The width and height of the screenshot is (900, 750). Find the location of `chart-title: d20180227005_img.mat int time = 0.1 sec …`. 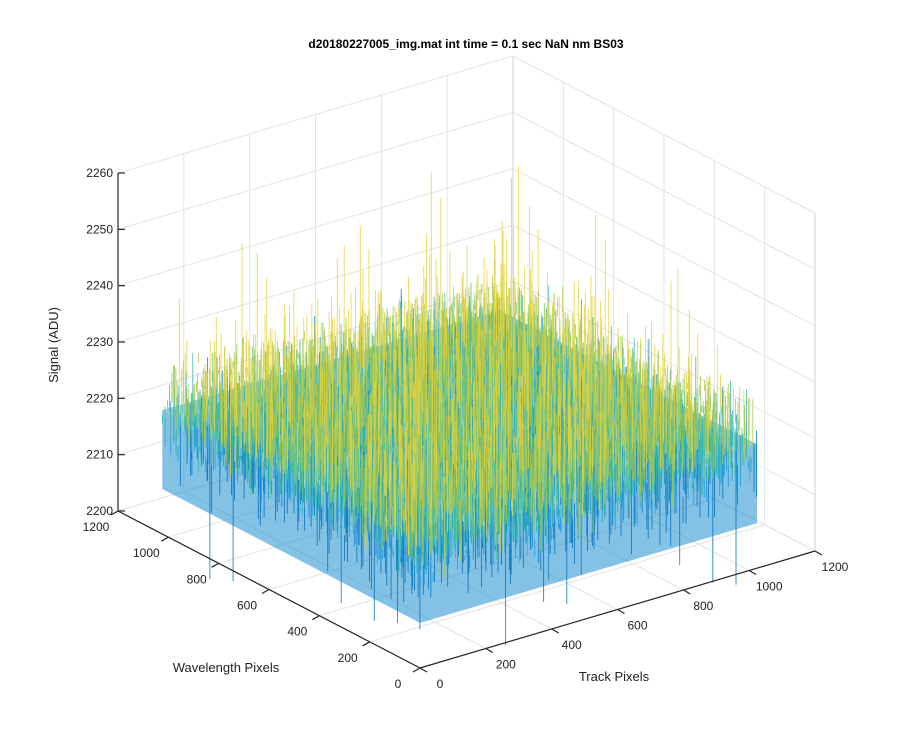

chart-title: d20180227005_img.mat int time = 0.1 sec … is located at coordinates (465, 44).